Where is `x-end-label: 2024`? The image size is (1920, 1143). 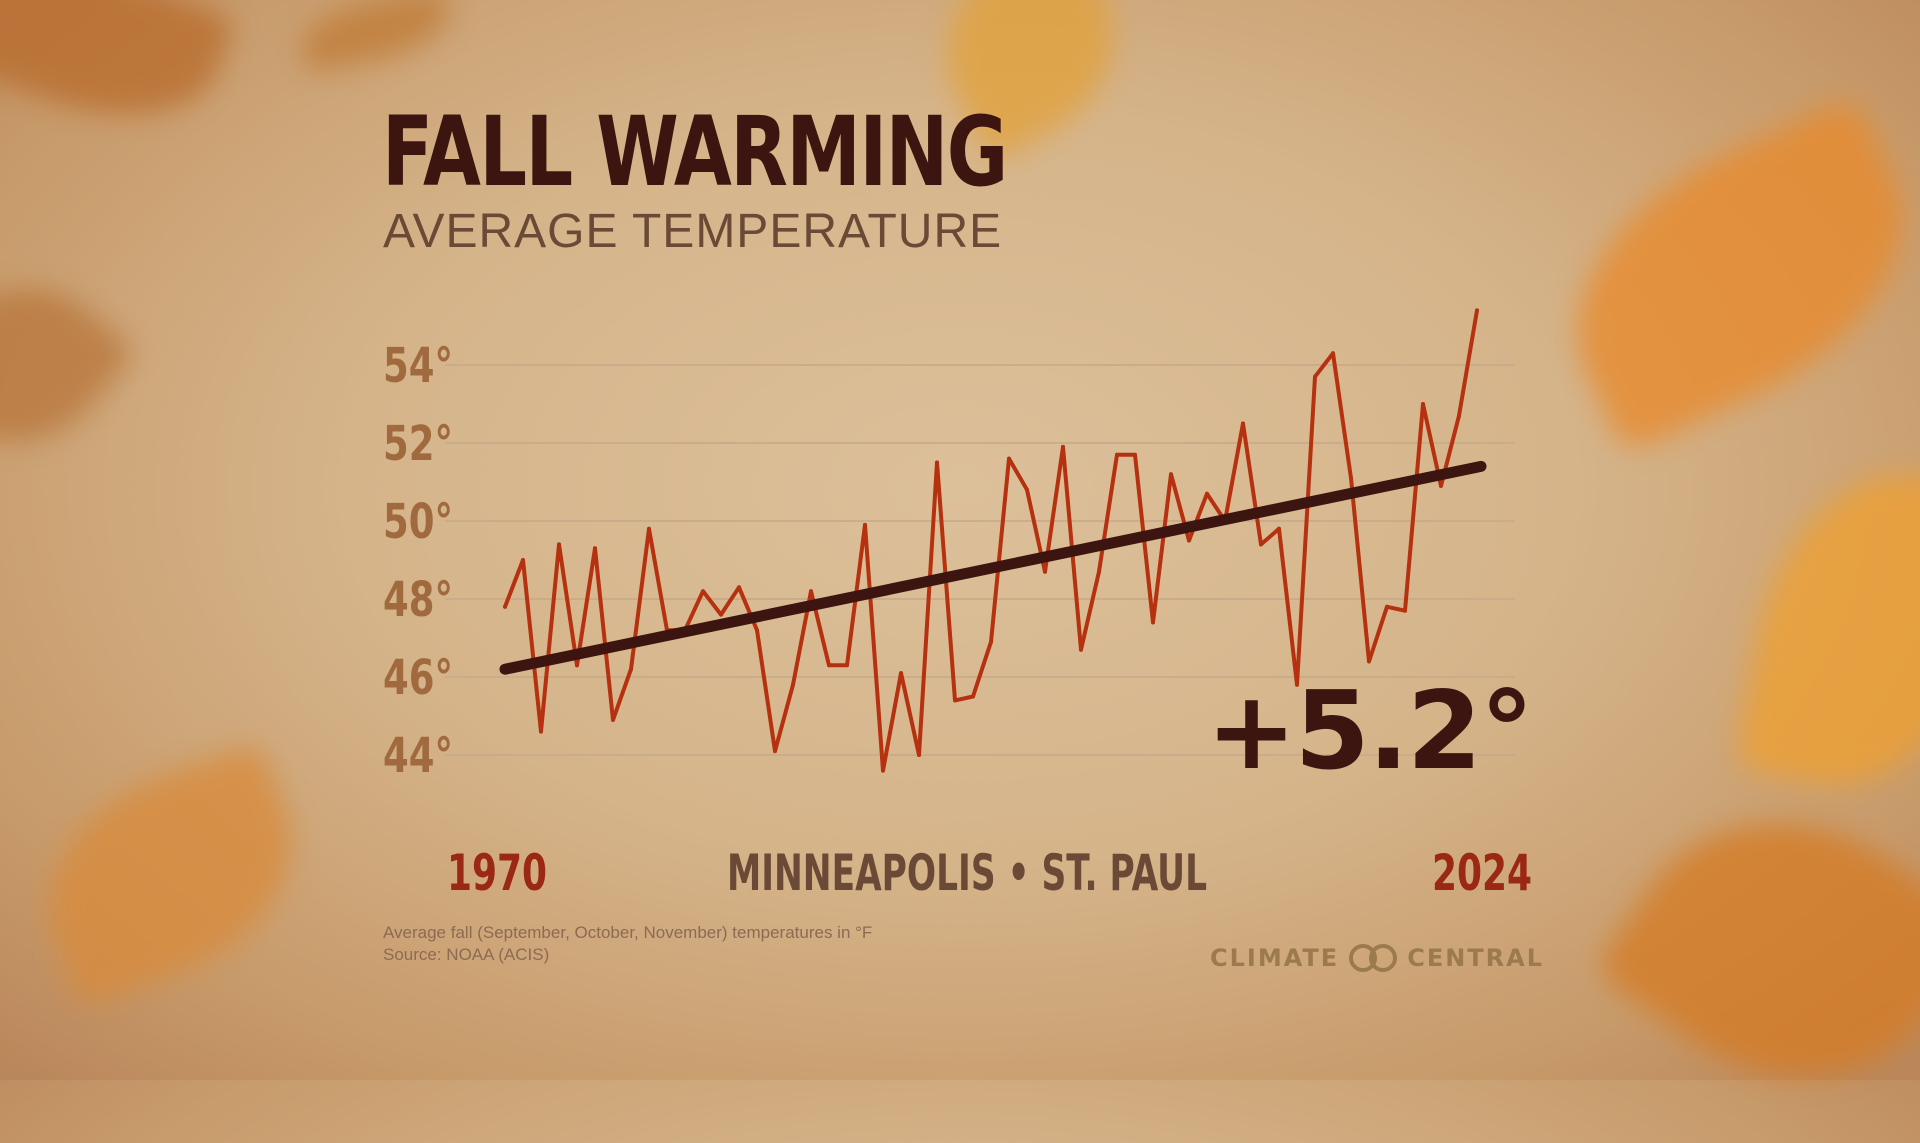
x-end-label: 2024 is located at coordinates (1482, 873).